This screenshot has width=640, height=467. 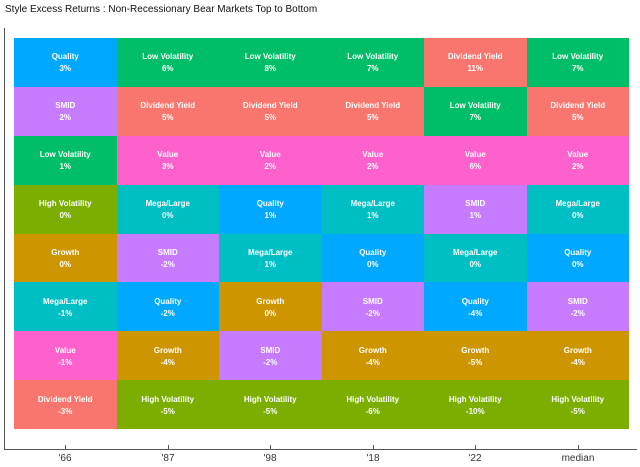 I want to click on x-axis-label: '18, so click(x=373, y=458).